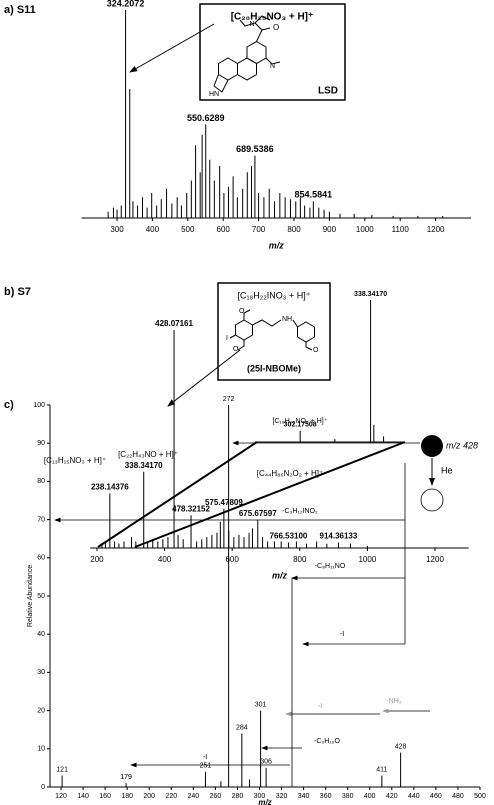 This screenshot has height=805, width=494. I want to click on x-tick-label: 480, so click(458, 796).